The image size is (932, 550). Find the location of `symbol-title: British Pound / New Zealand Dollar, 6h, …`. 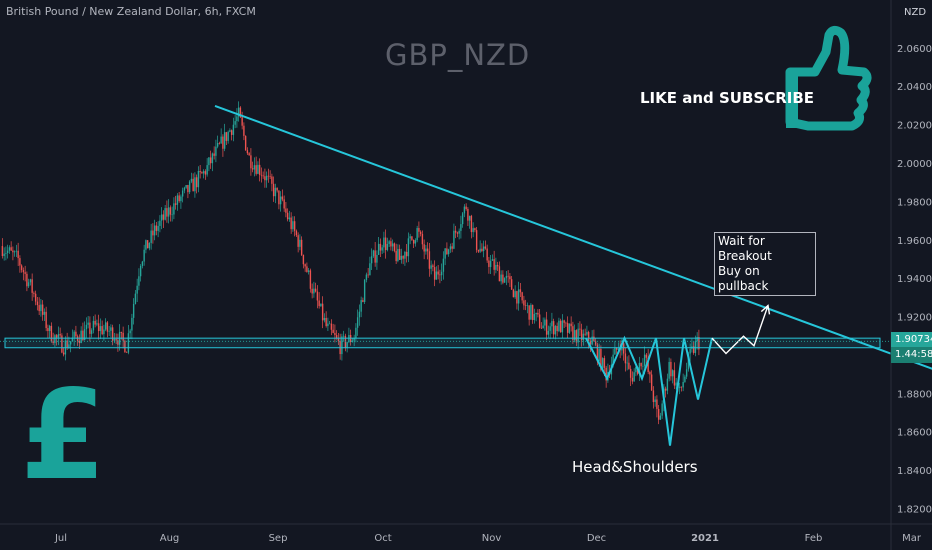

symbol-title: British Pound / New Zealand Dollar, 6h, … is located at coordinates (131, 11).